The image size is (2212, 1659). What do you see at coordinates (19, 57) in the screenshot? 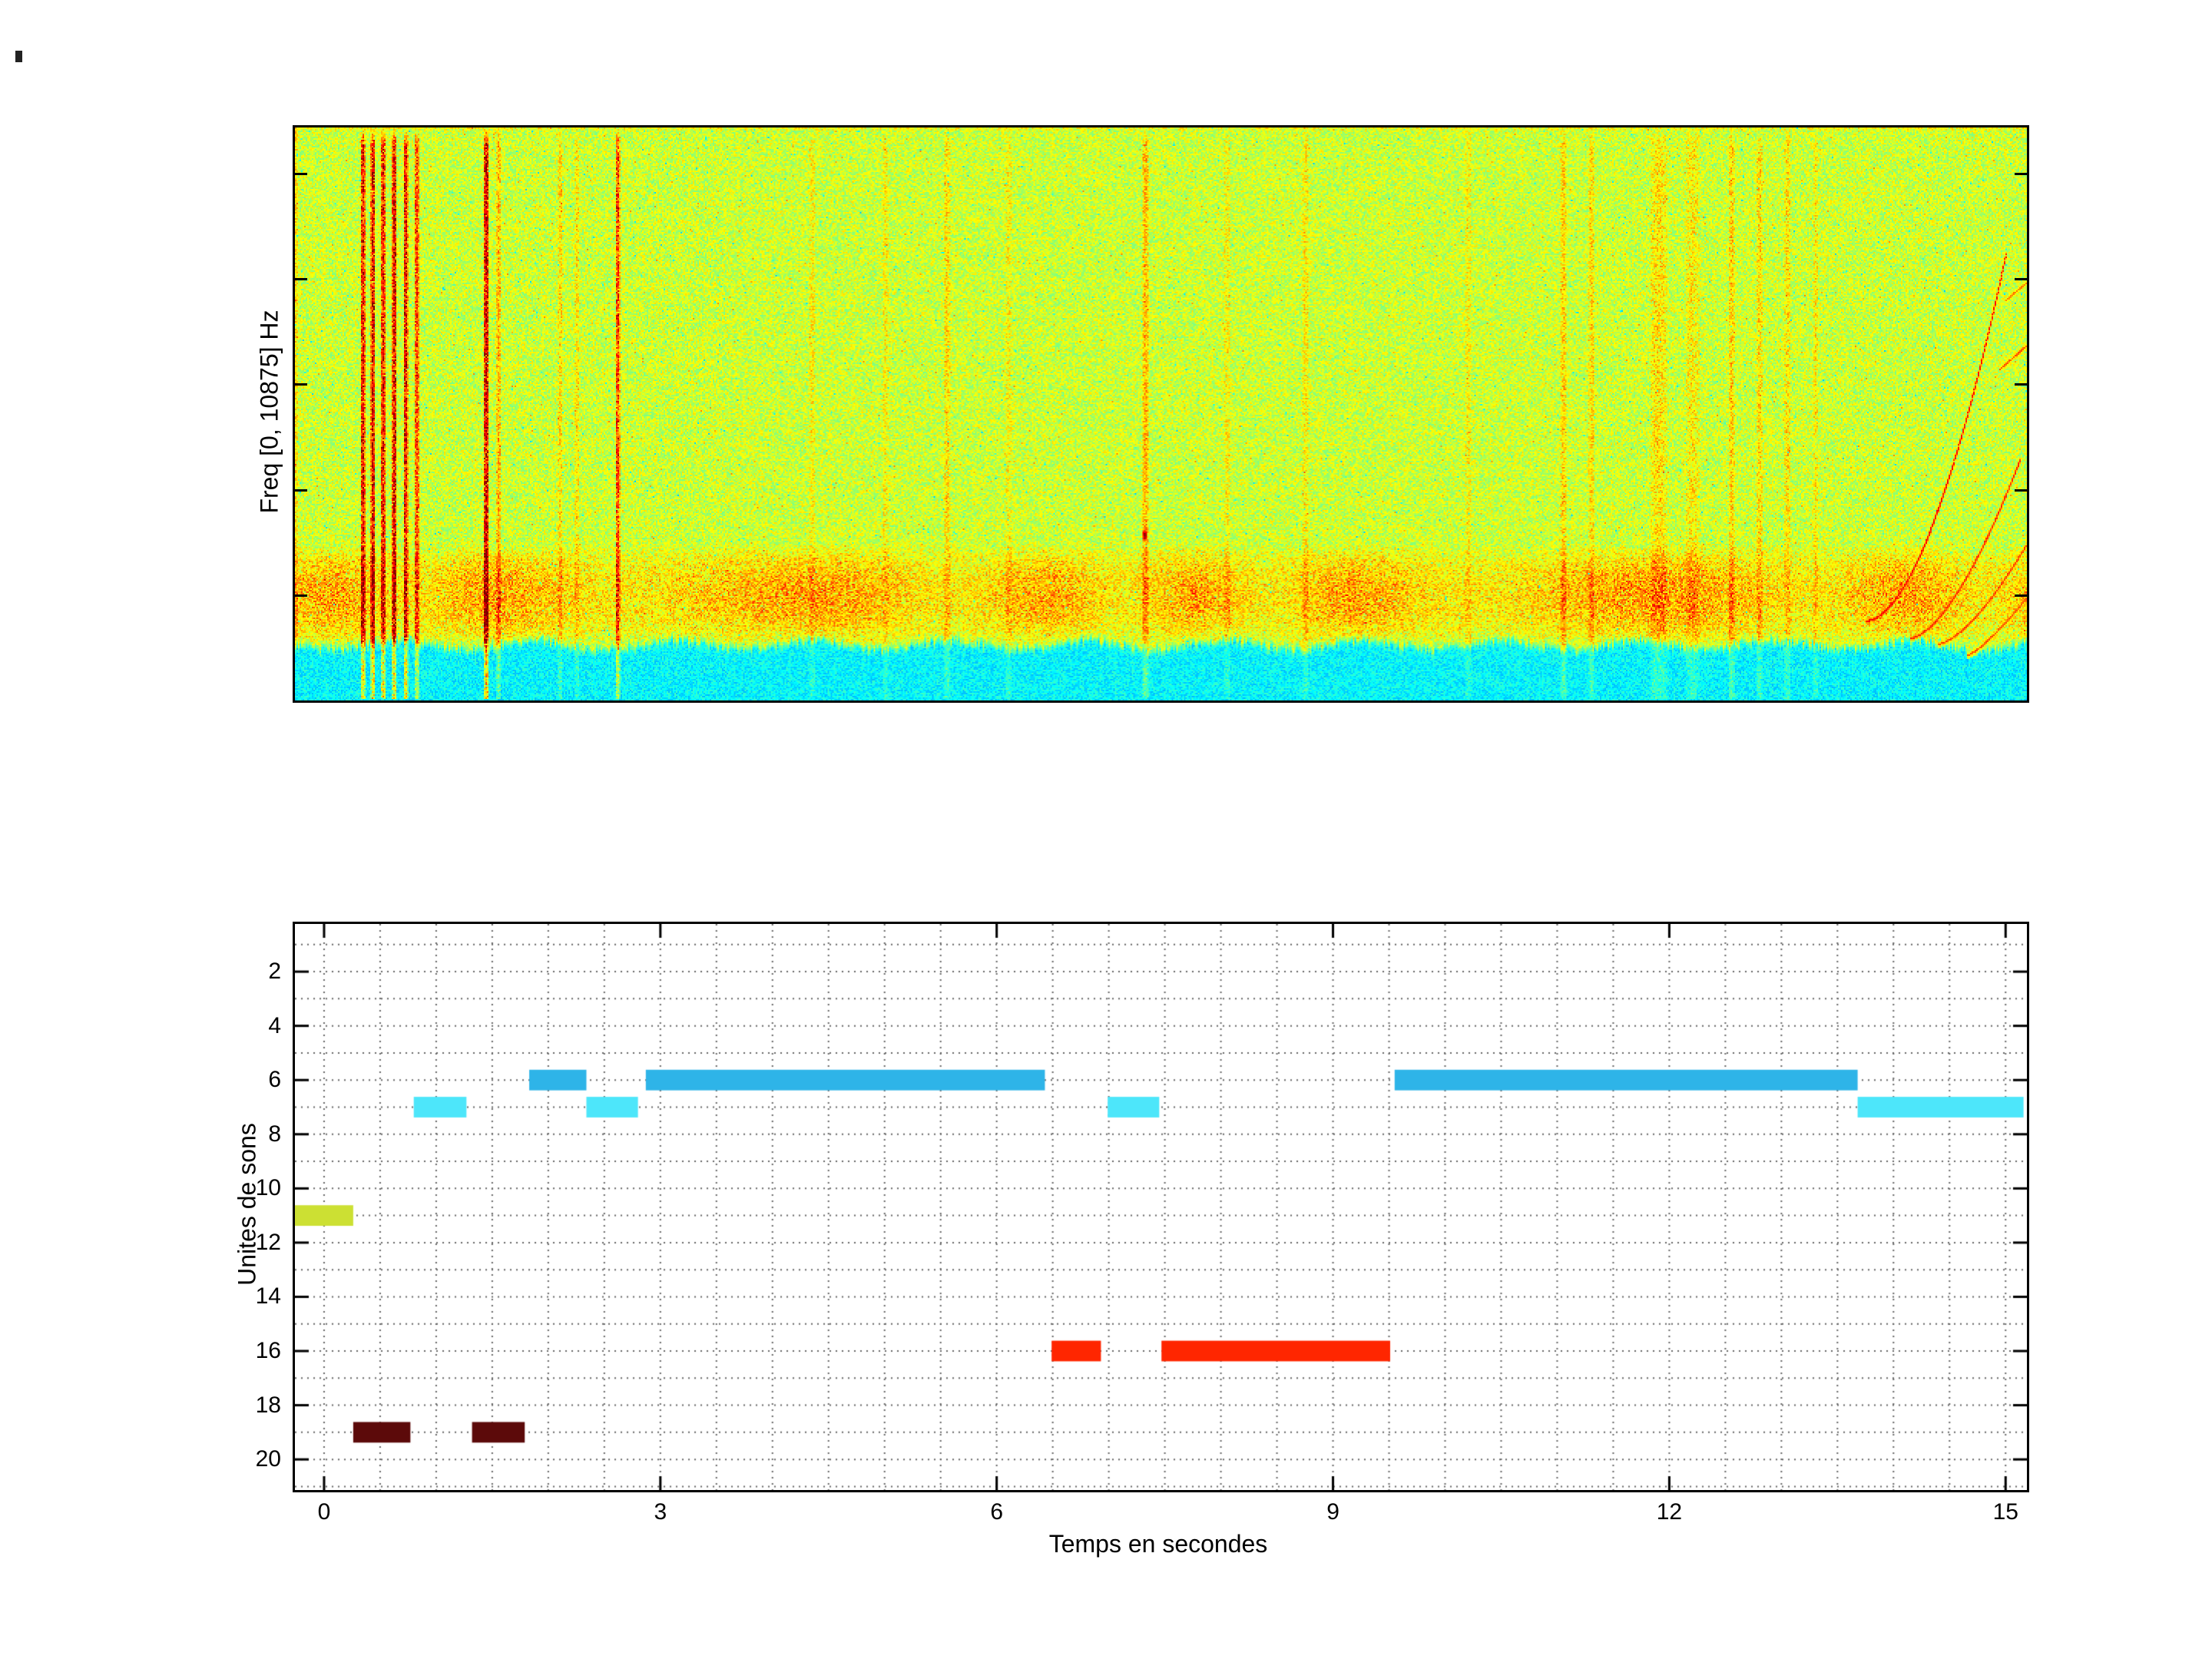
I see `screen-artifact` at bounding box center [19, 57].